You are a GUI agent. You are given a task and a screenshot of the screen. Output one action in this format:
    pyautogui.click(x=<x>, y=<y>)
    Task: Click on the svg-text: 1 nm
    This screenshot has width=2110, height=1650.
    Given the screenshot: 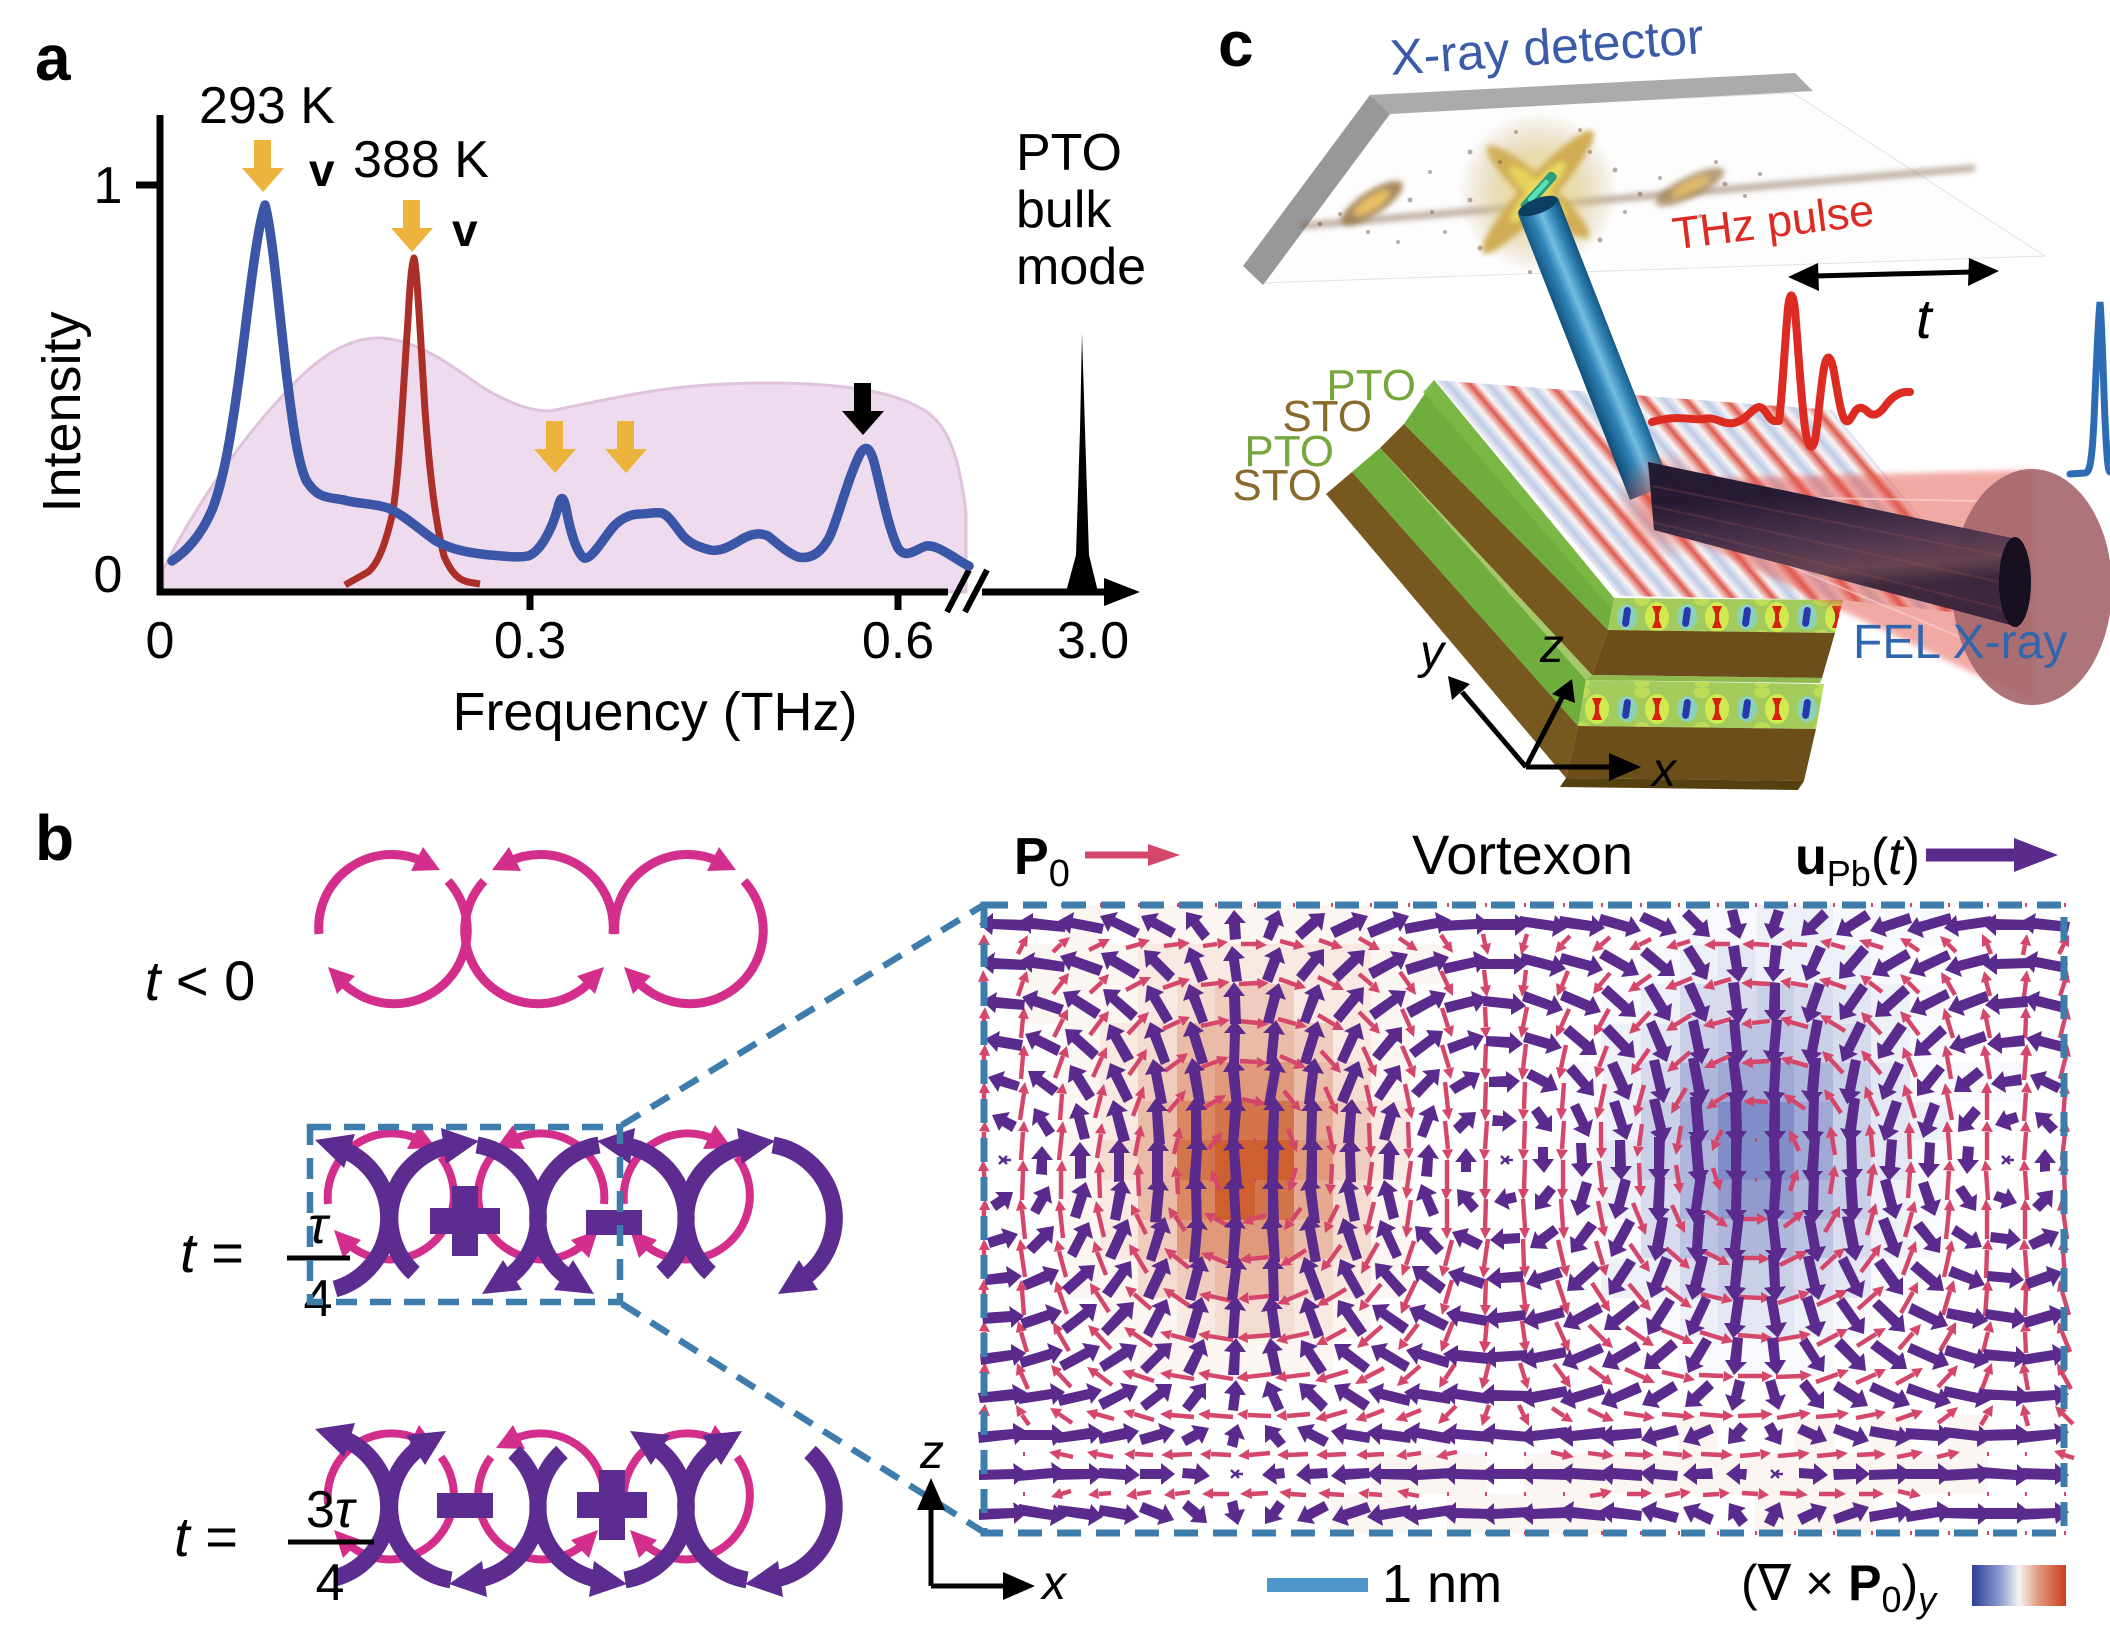 What is the action you would take?
    pyautogui.click(x=1442, y=1584)
    